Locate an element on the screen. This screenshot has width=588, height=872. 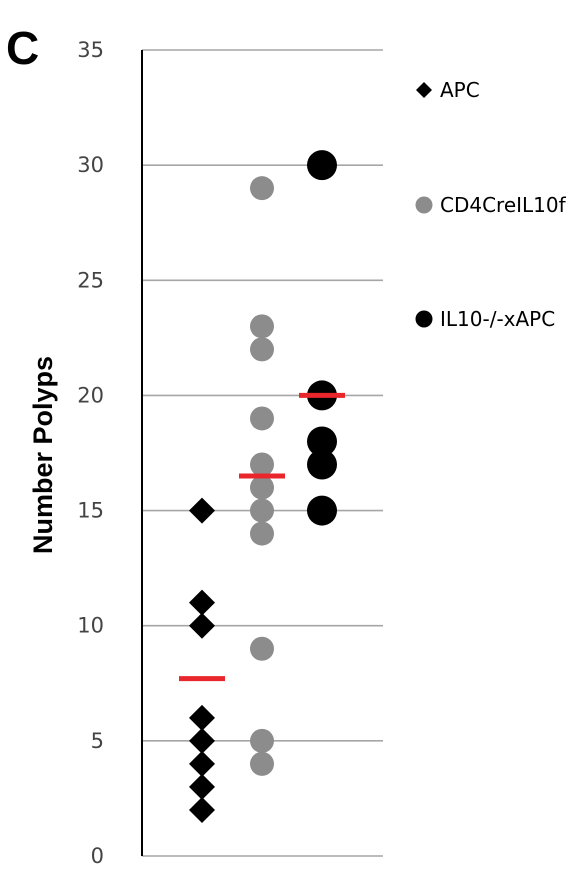
y-tick-label: 30 is located at coordinates (90, 165).